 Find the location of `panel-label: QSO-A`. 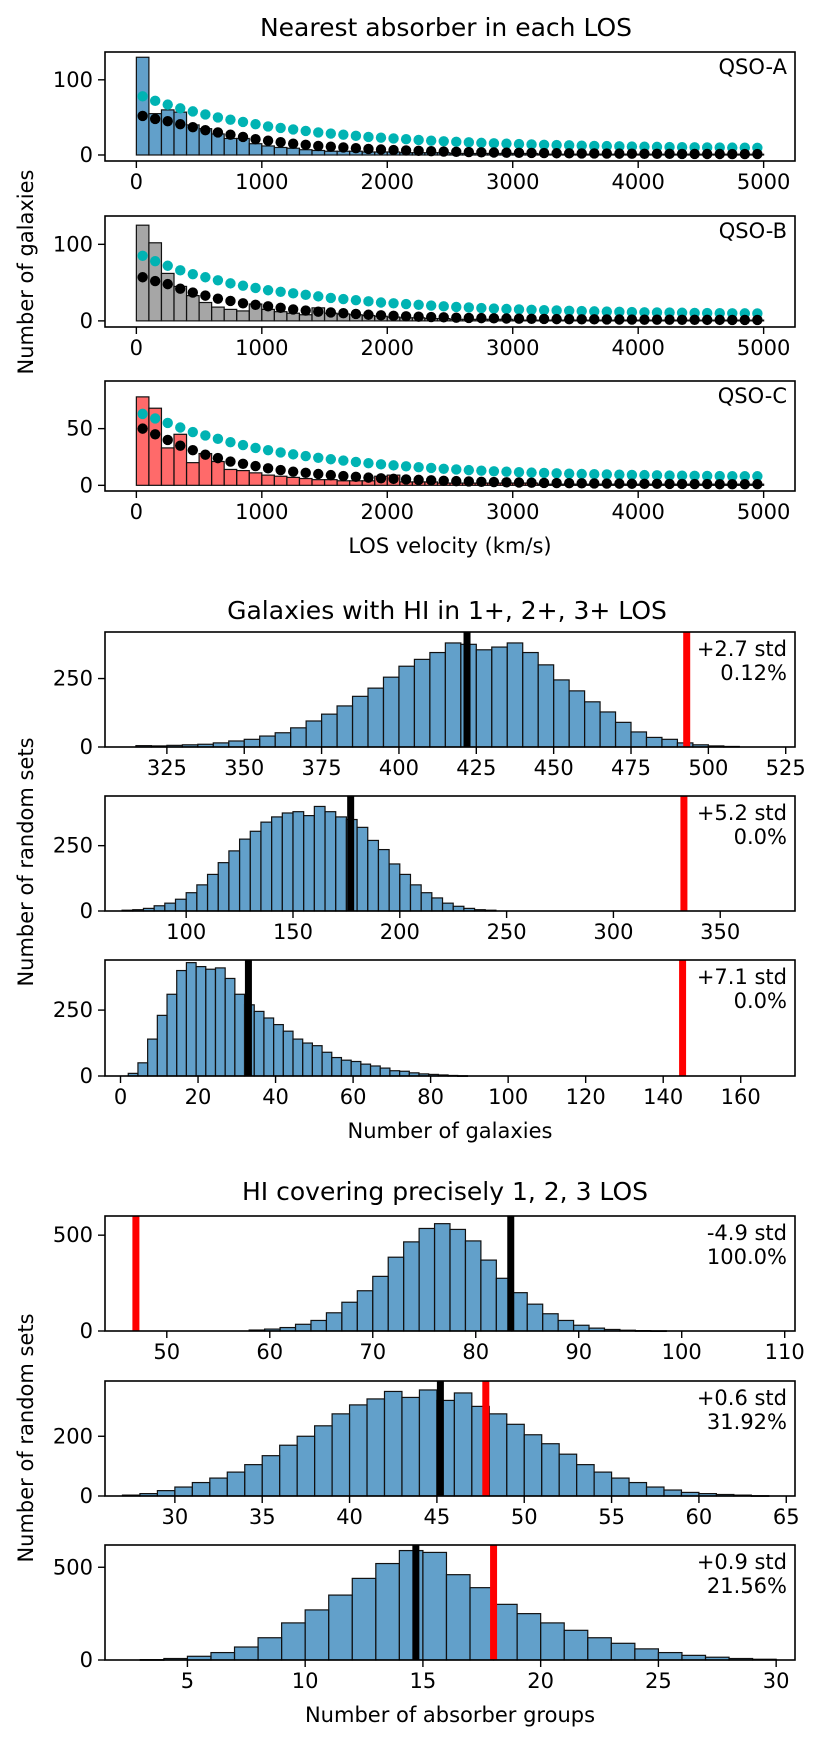

panel-label: QSO-A is located at coordinates (753, 67).